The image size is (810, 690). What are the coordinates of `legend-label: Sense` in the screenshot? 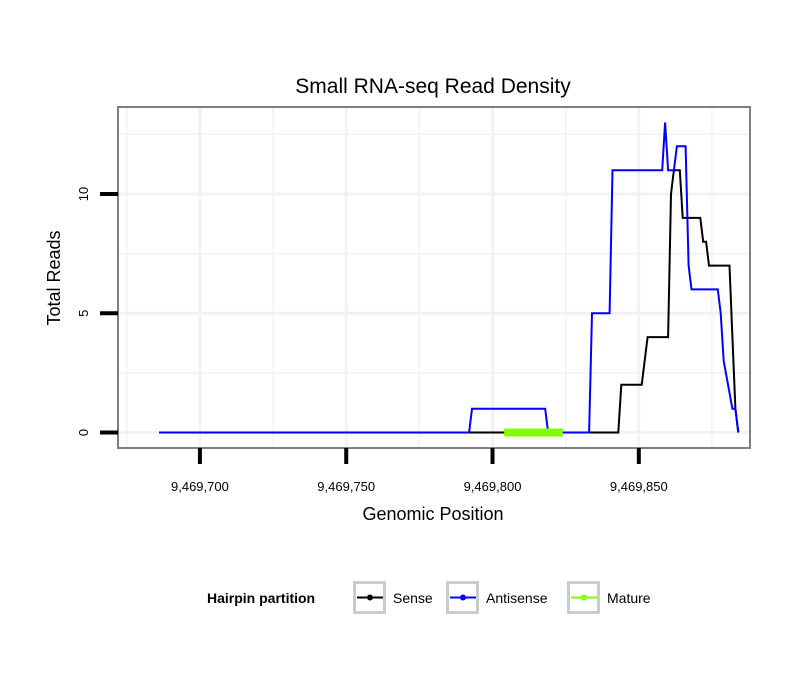 It's located at (413, 598).